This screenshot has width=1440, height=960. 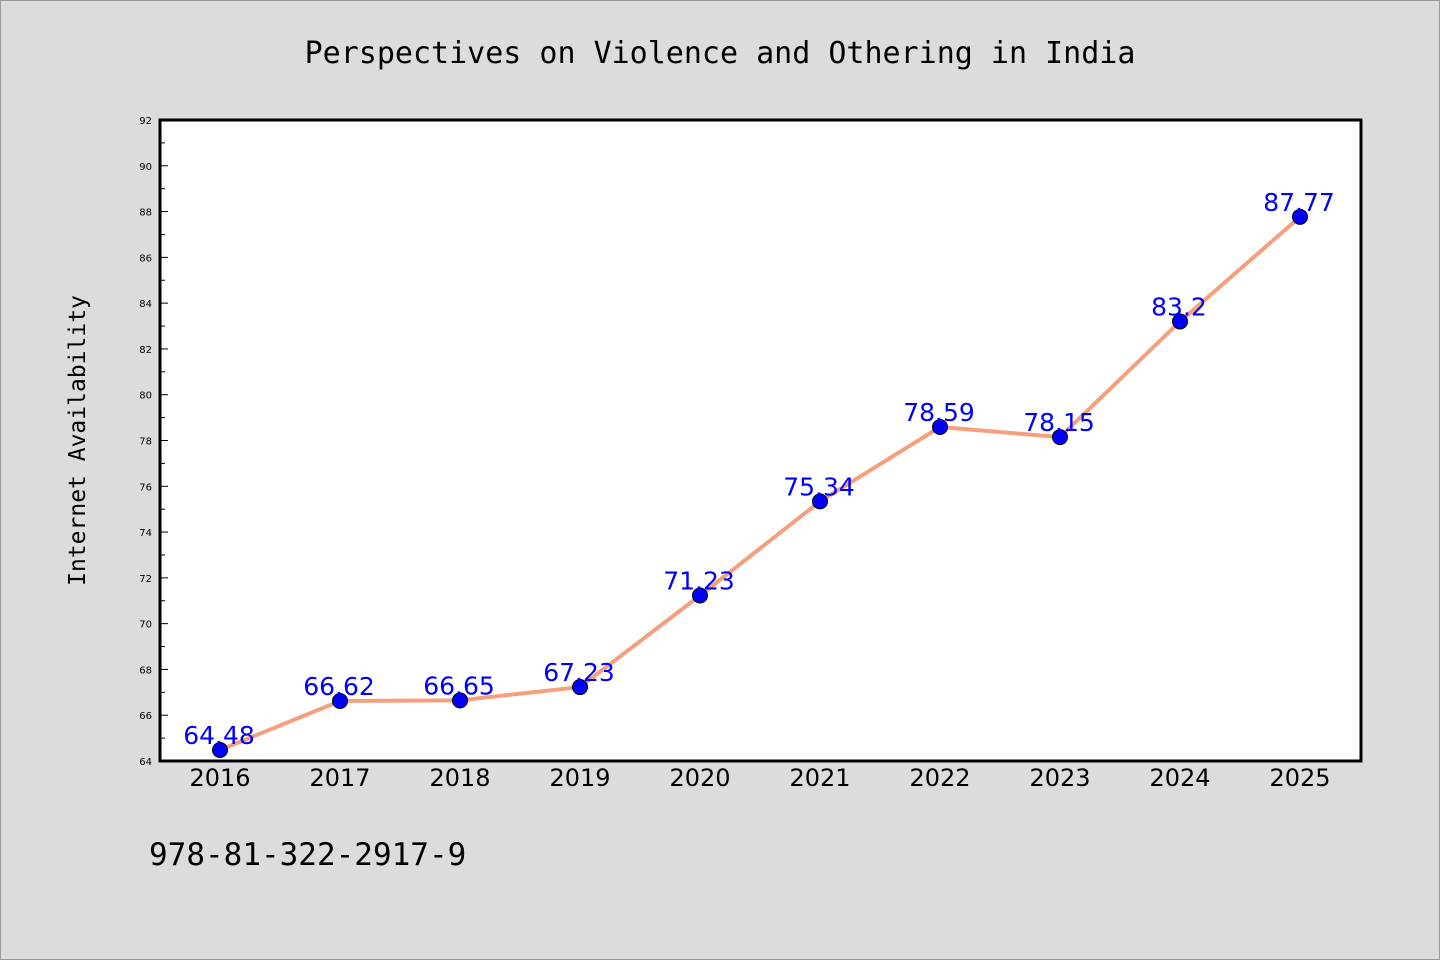 I want to click on x-tick-label: 2019, so click(x=579, y=778).